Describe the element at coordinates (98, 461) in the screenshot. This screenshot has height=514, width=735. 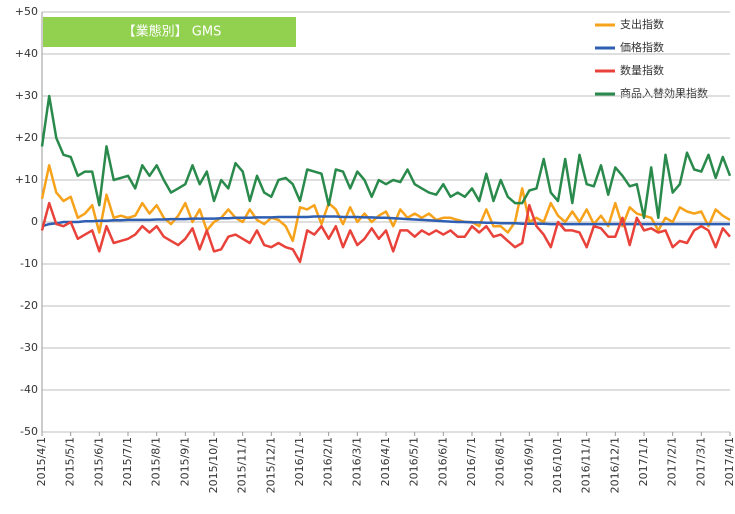
I see `x-tick-label: 2015/6/1` at that location.